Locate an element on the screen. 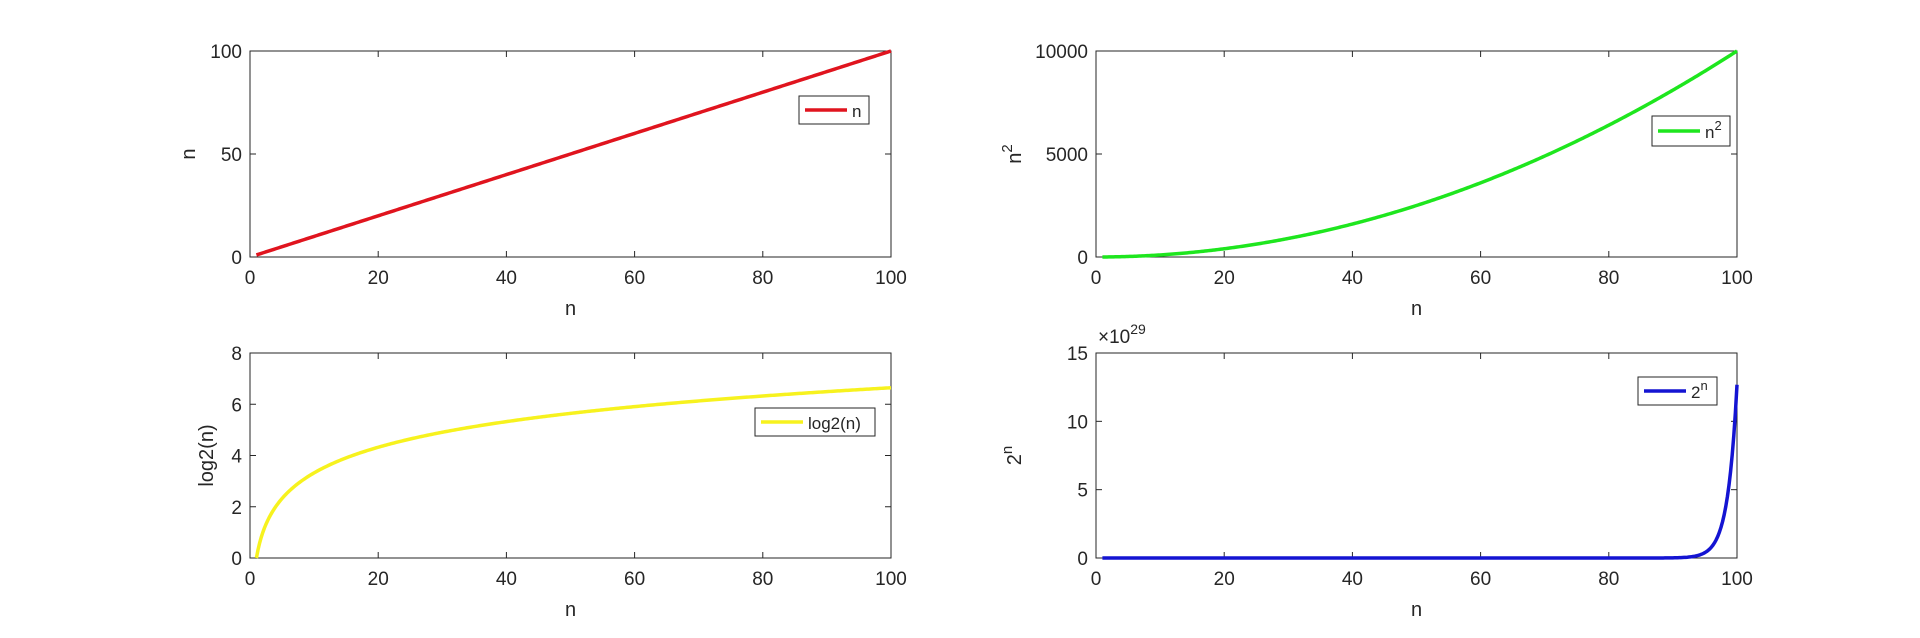  legend-label-sup: n is located at coordinates (1703, 385).